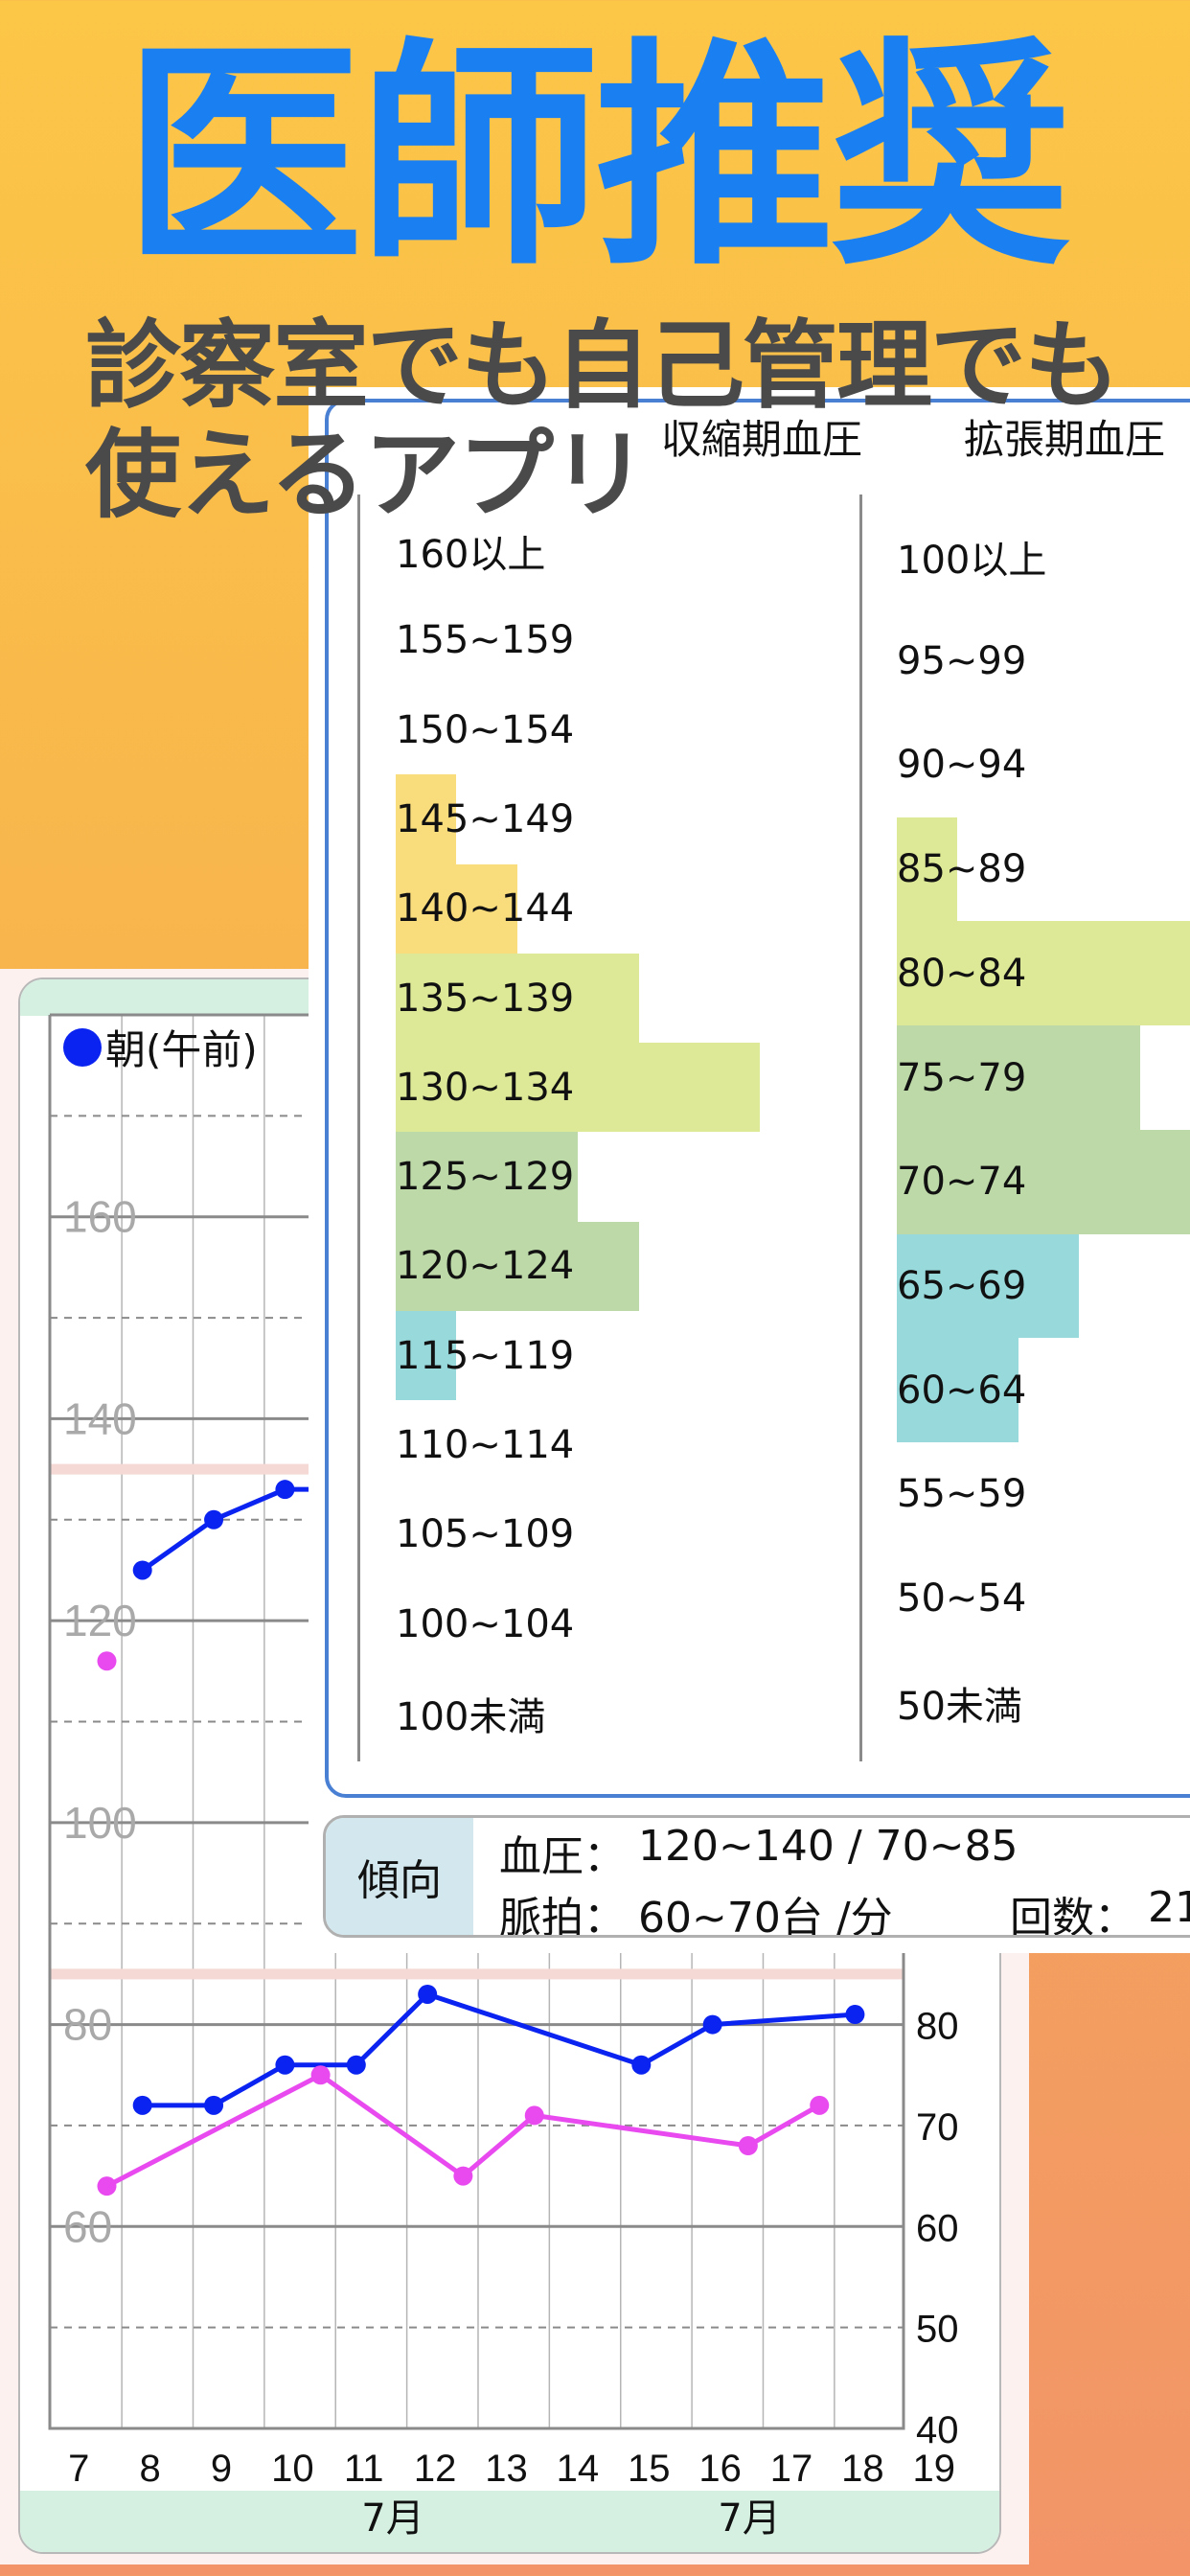 The width and height of the screenshot is (1190, 2576). What do you see at coordinates (1065, 439) in the screenshot?
I see `diastolic-header: 拡張期血圧` at bounding box center [1065, 439].